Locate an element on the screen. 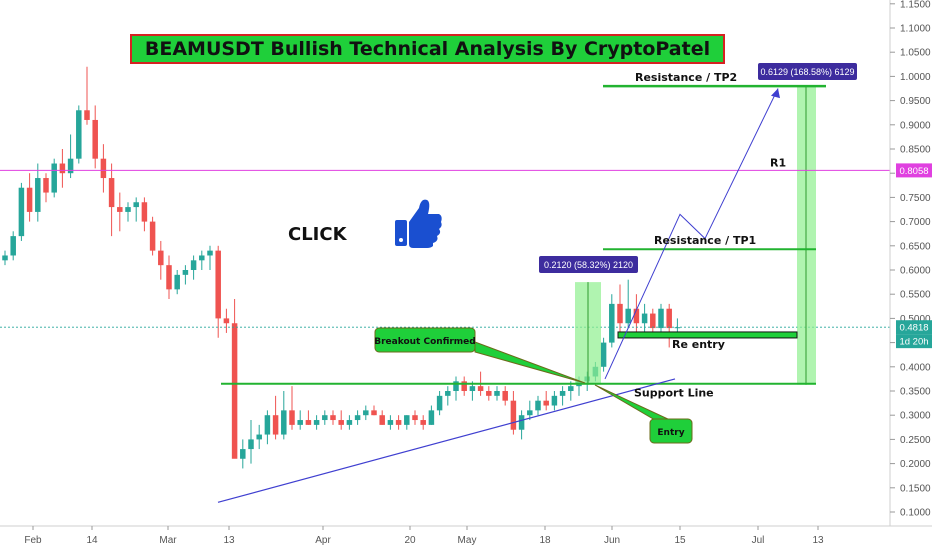 The width and height of the screenshot is (932, 550). price-tick-label: 0.4000 is located at coordinates (915, 367).